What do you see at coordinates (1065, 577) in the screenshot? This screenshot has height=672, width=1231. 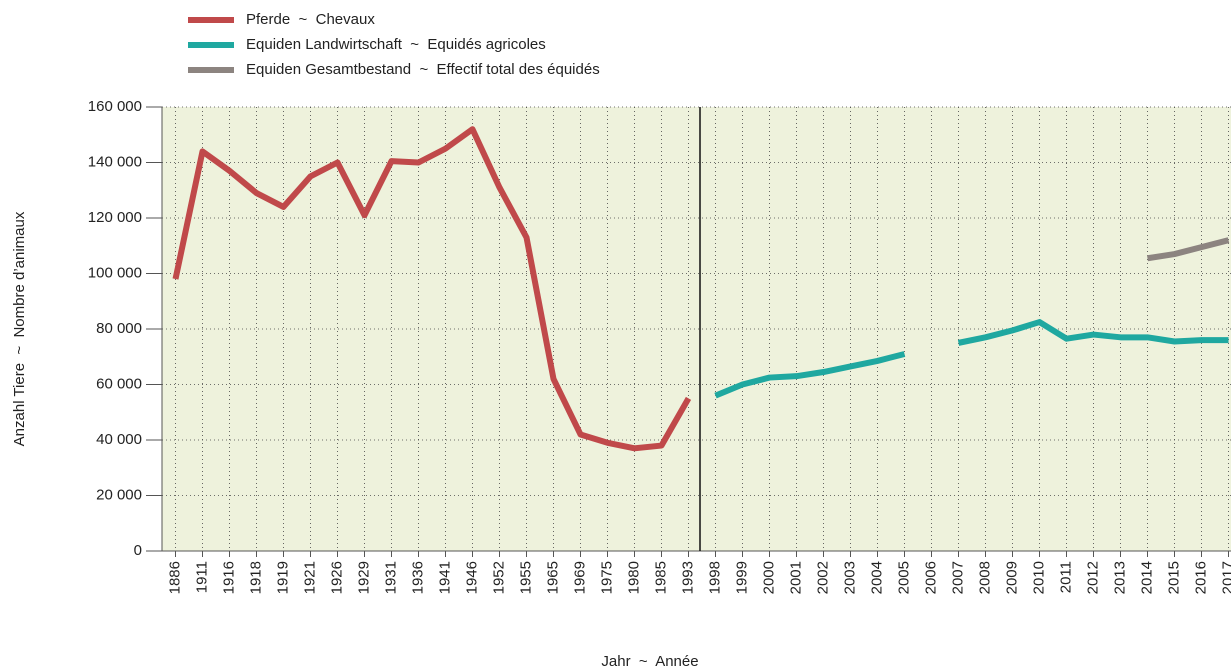 I see `x-tick-label: 2011` at bounding box center [1065, 577].